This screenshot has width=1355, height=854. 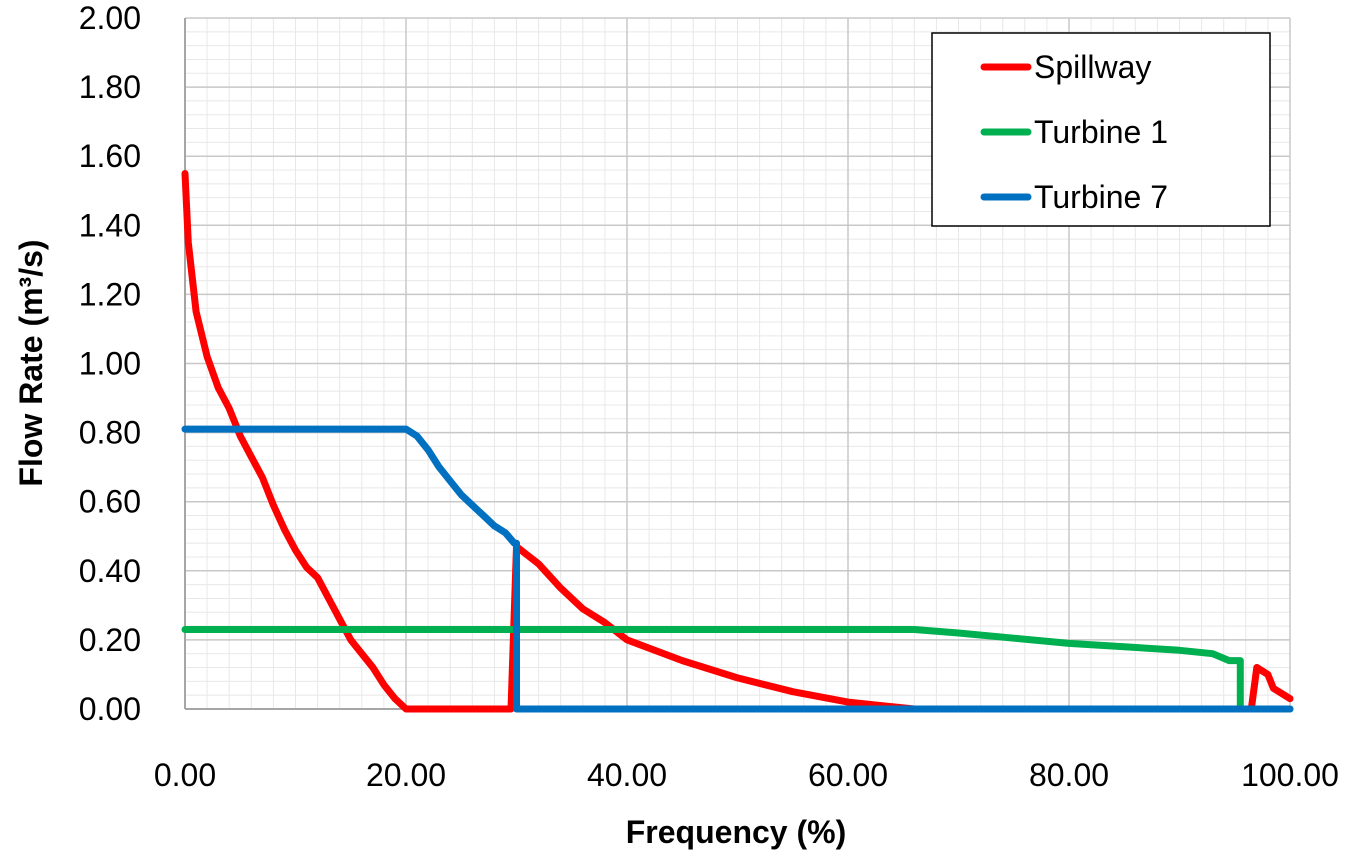 I want to click on legend-label-spillway: Spillway, so click(x=1092, y=67).